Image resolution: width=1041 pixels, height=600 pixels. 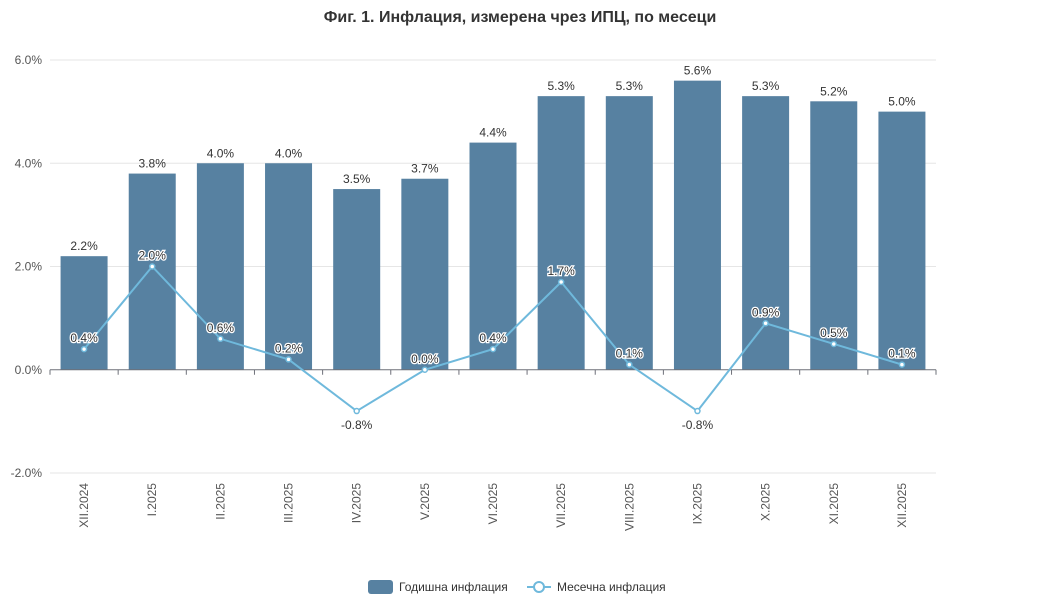 I want to click on y-tick-label: 4.0%, so click(x=29, y=163).